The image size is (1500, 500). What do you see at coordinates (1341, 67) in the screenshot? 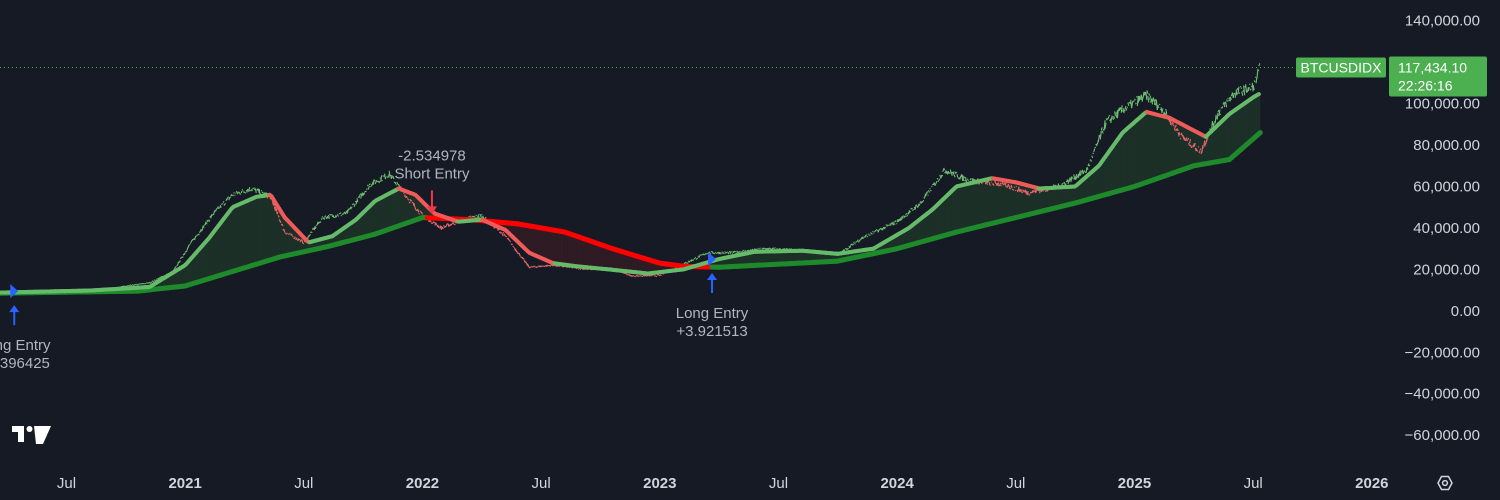
I see `symbol-tag` at bounding box center [1341, 67].